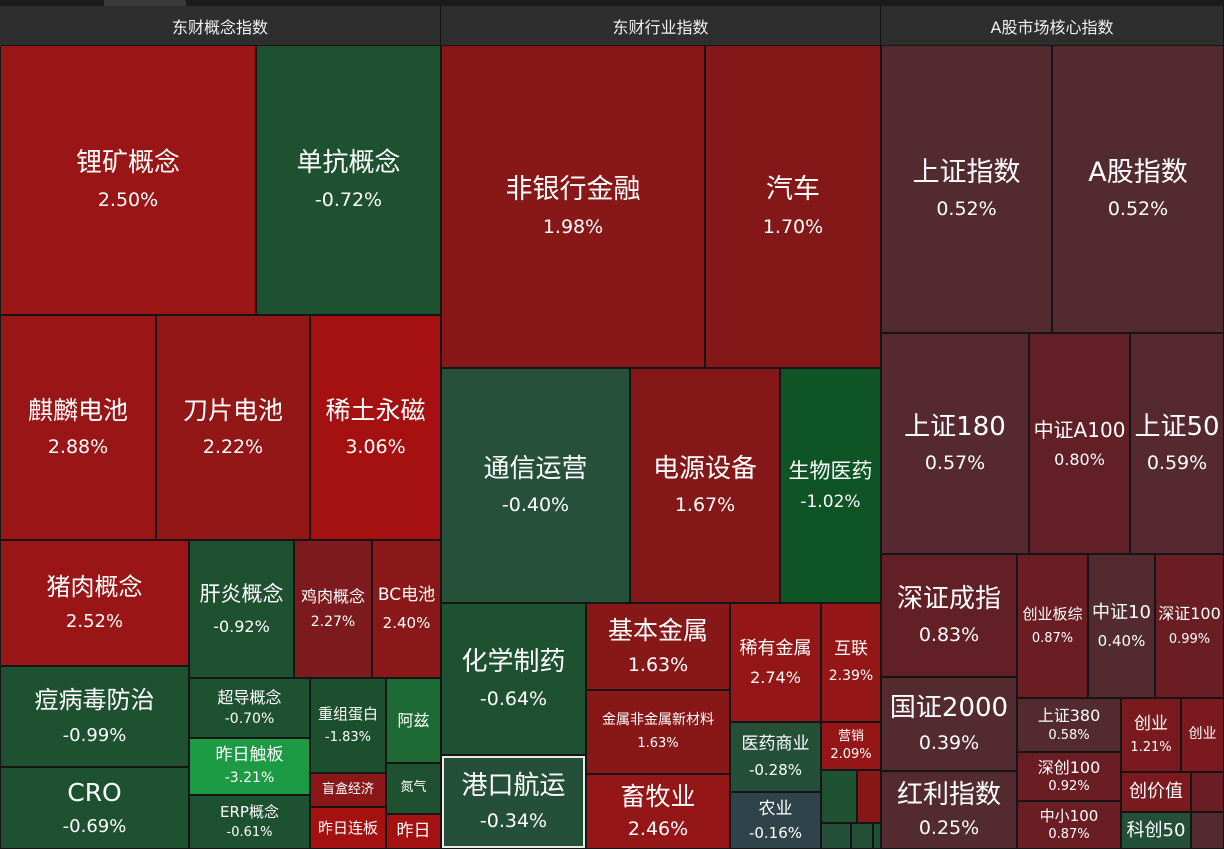 The image size is (1224, 849). Describe the element at coordinates (249, 822) in the screenshot. I see `tile-erp: ERP概念 -0.61%` at that location.